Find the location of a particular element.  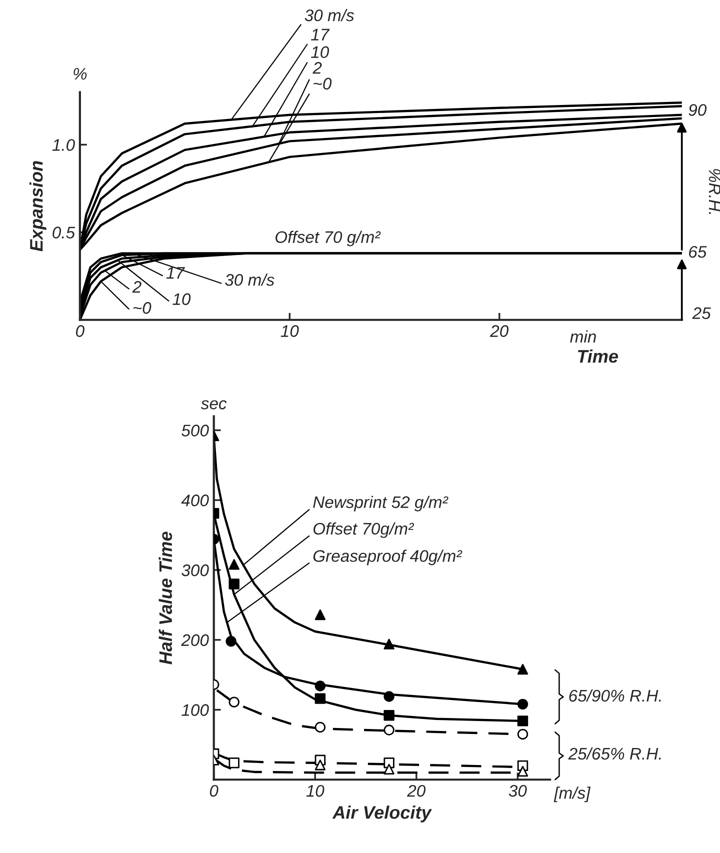

annotation: Offset 70 g/m² is located at coordinates (328, 238).